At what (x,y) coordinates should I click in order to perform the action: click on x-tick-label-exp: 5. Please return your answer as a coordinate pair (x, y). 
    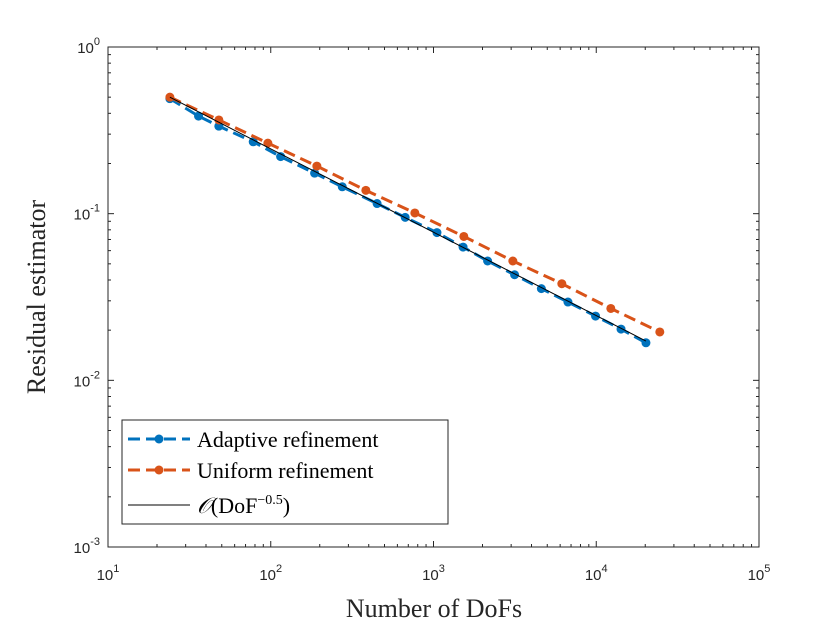
    Looking at the image, I should click on (767, 569).